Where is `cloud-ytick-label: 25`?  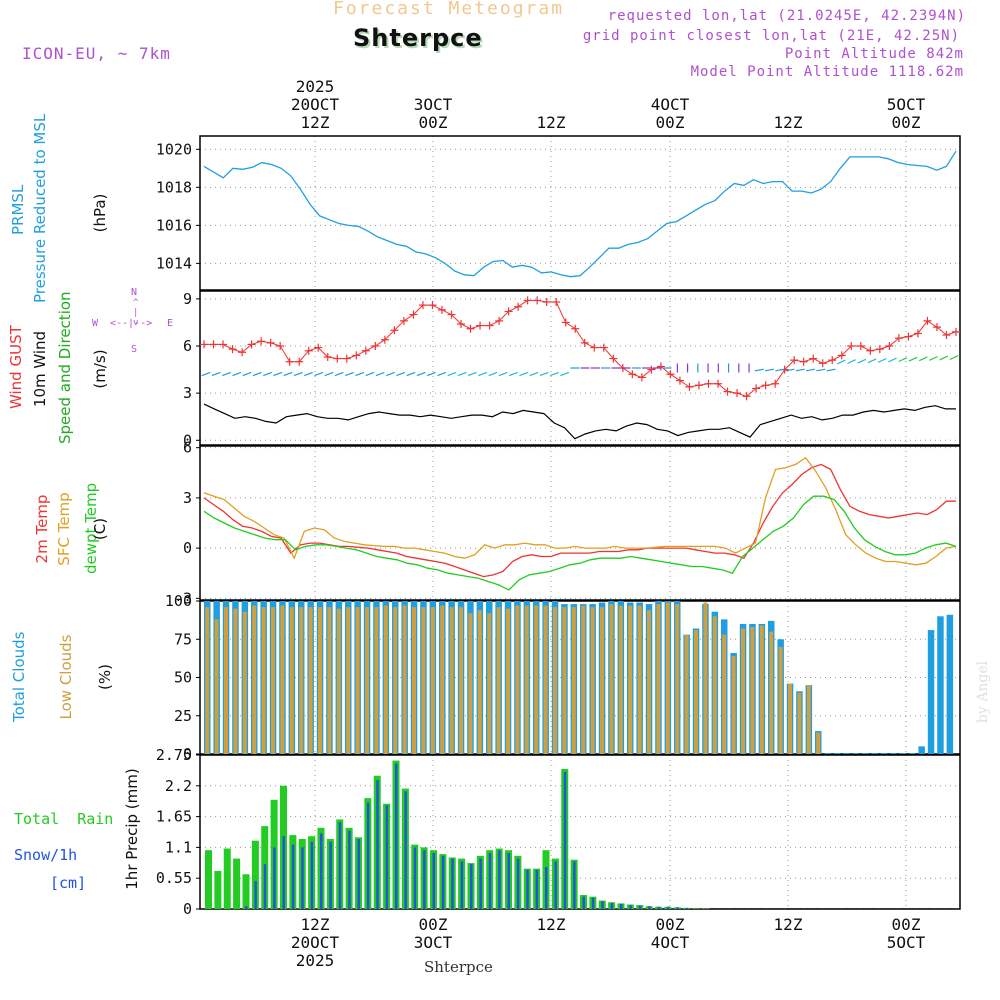 cloud-ytick-label: 25 is located at coordinates (183, 716).